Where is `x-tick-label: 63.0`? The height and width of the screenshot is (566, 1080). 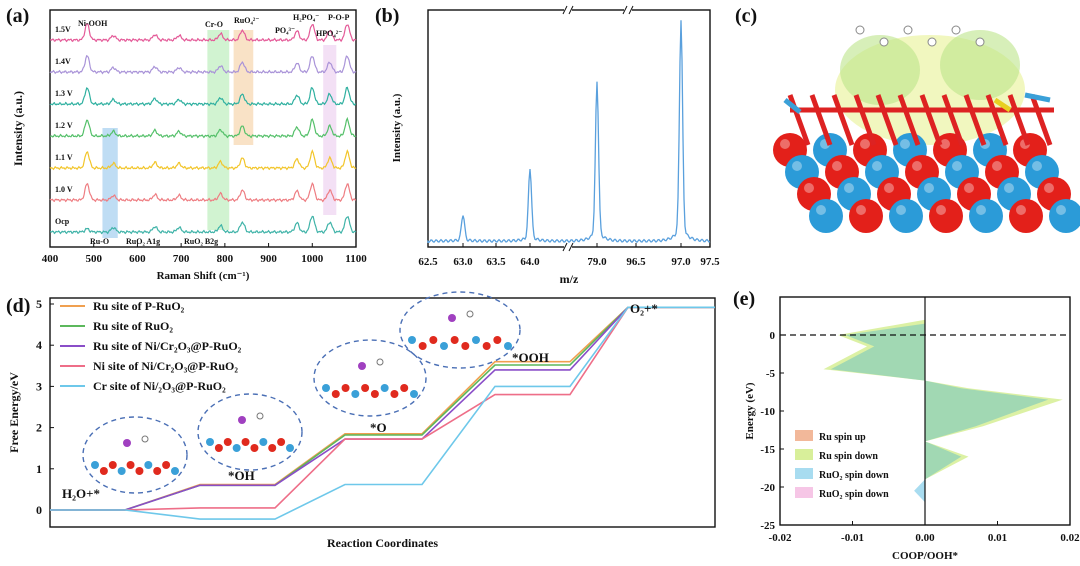
x-tick-label: 63.0 is located at coordinates (463, 262).